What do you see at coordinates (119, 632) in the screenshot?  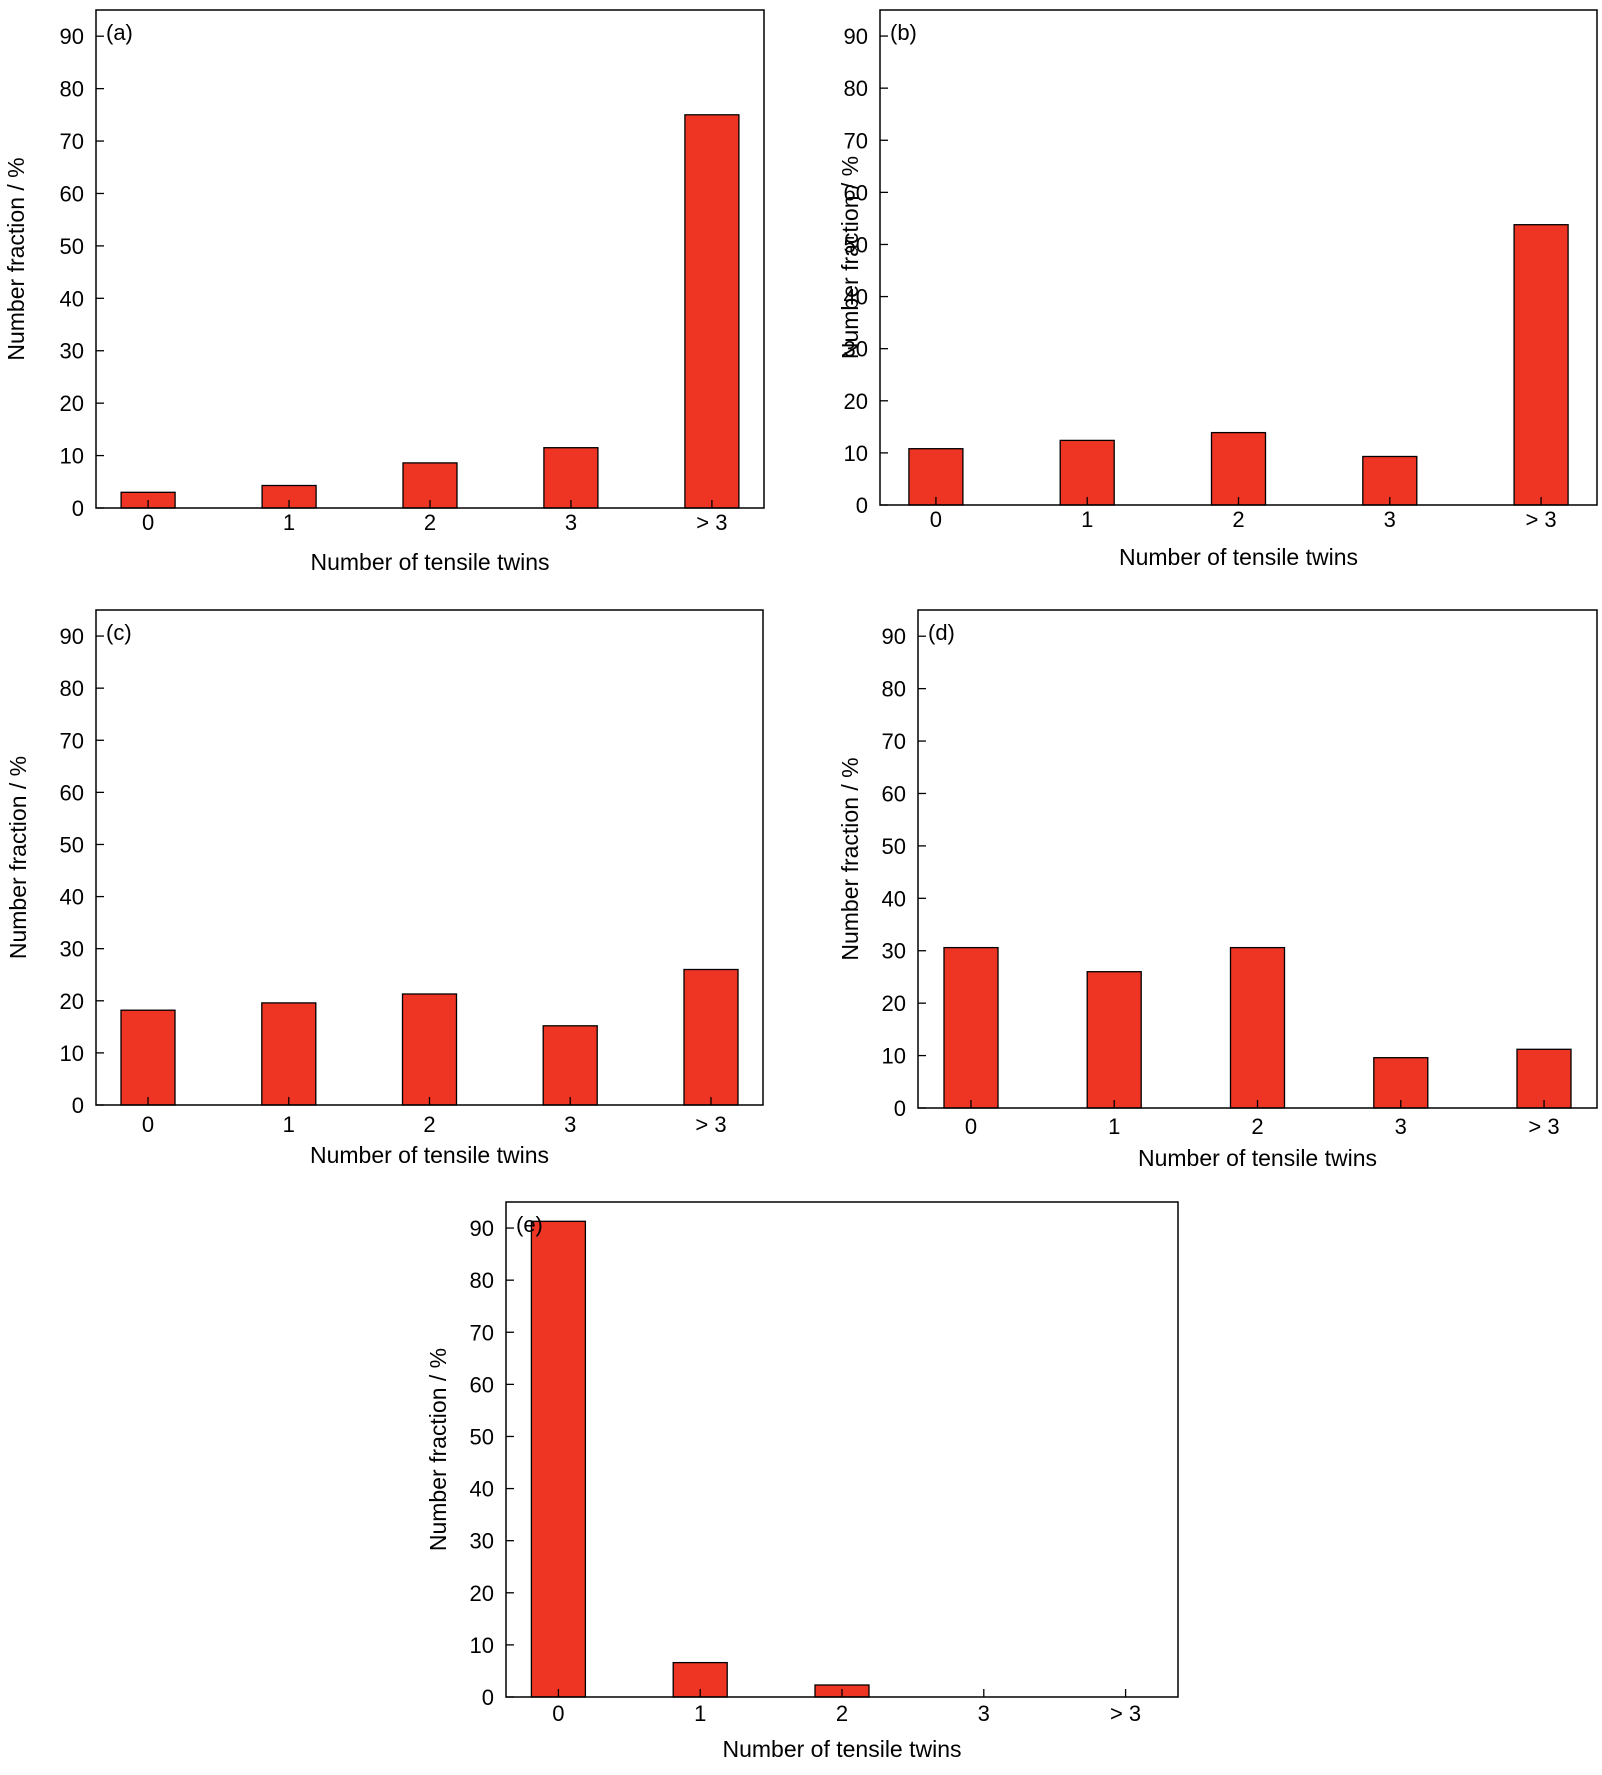 I see `panel-label: (c)` at bounding box center [119, 632].